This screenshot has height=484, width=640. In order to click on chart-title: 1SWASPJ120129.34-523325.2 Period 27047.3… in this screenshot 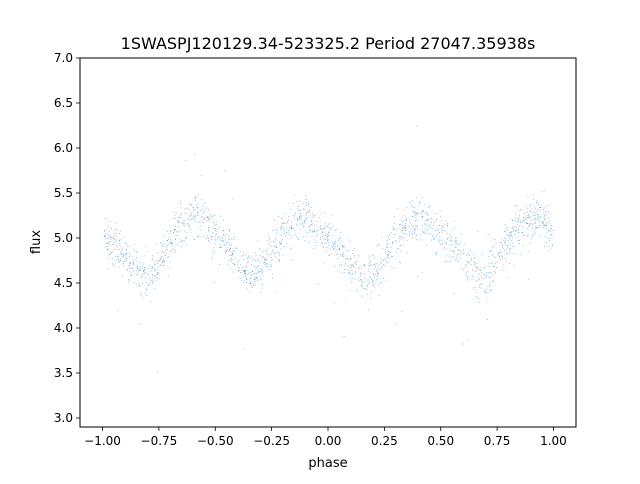, I will do `click(328, 43)`.